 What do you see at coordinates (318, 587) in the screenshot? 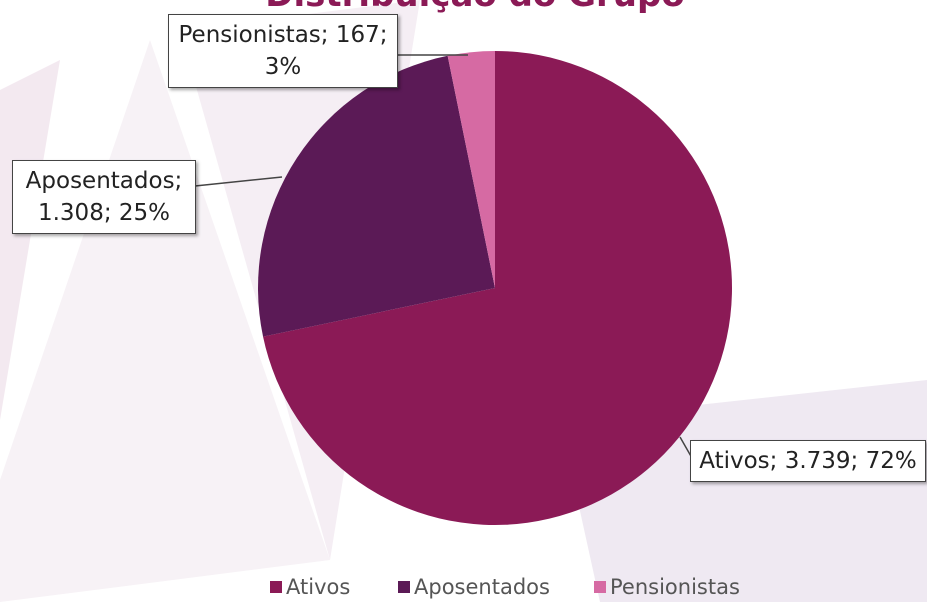
I see `legend-label: Ativos` at bounding box center [318, 587].